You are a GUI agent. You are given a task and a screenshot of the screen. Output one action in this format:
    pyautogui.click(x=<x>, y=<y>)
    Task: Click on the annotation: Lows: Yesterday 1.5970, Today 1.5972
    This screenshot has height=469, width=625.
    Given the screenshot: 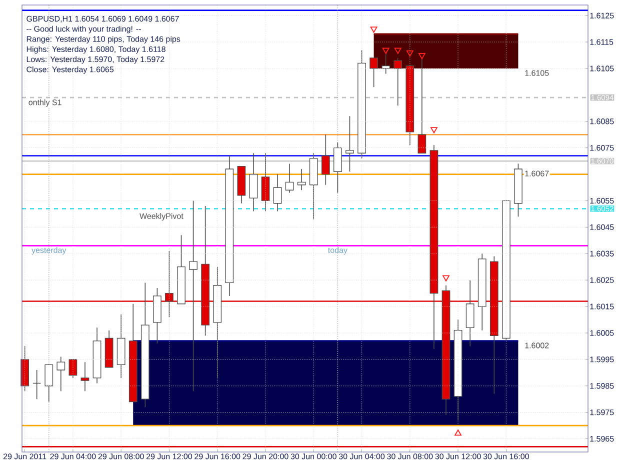 What is the action you would take?
    pyautogui.click(x=95, y=60)
    